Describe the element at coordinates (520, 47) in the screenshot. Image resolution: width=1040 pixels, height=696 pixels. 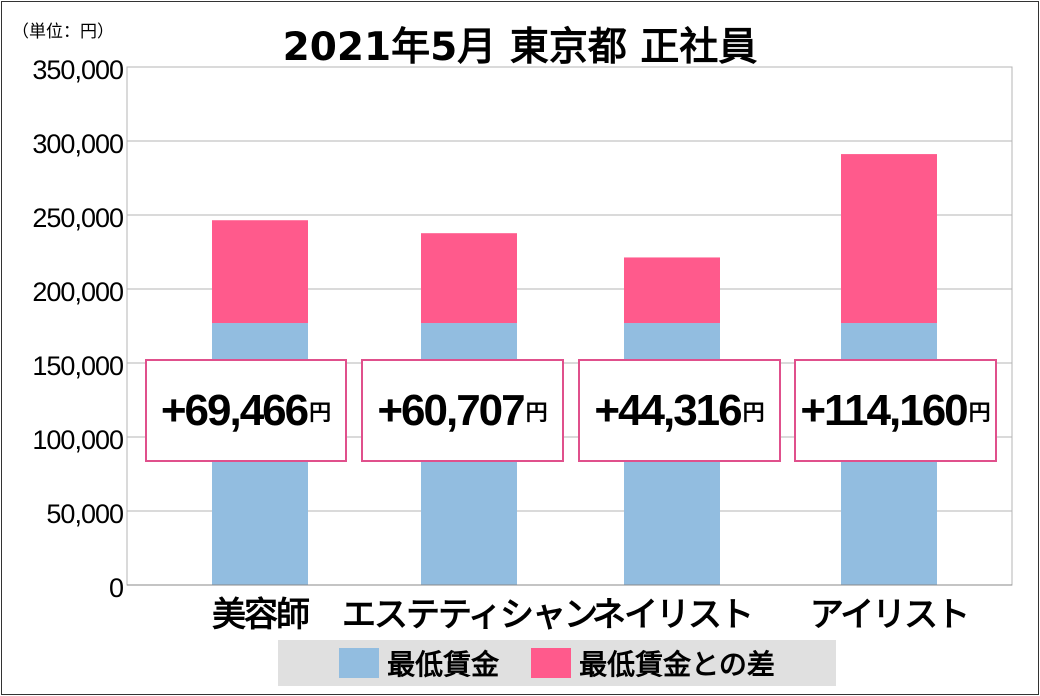
I see `chart-title: 2021年5月 東京都 正社員` at that location.